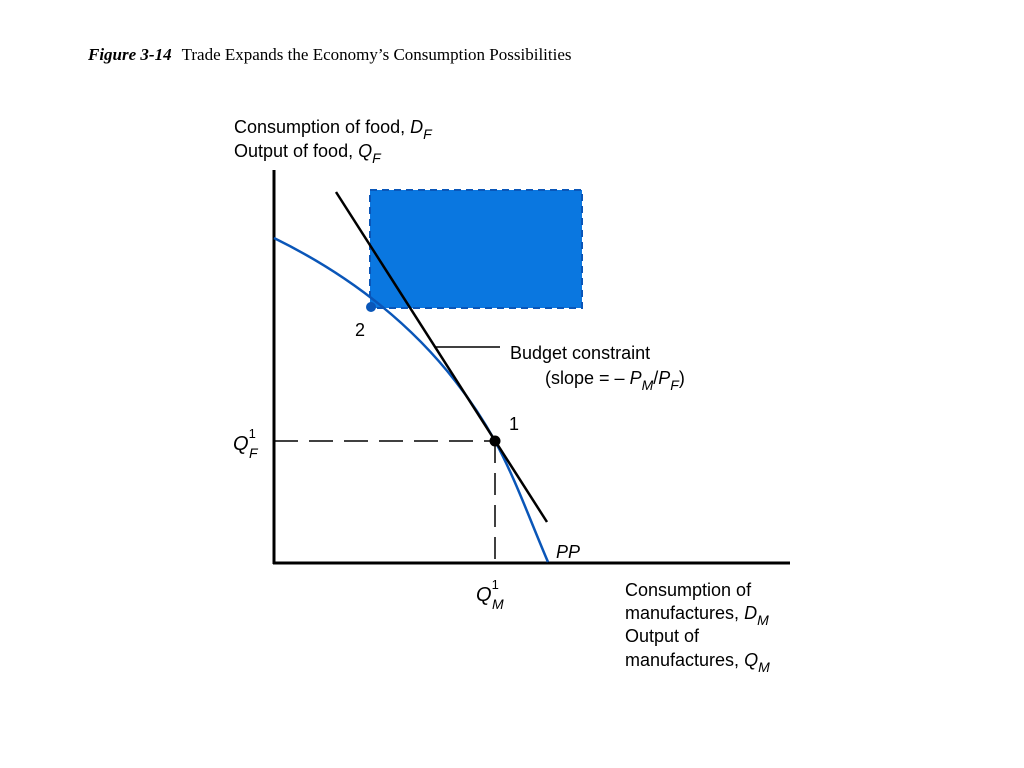 The height and width of the screenshot is (768, 1024). I want to click on qm1-label: Q1, so click(487, 591).